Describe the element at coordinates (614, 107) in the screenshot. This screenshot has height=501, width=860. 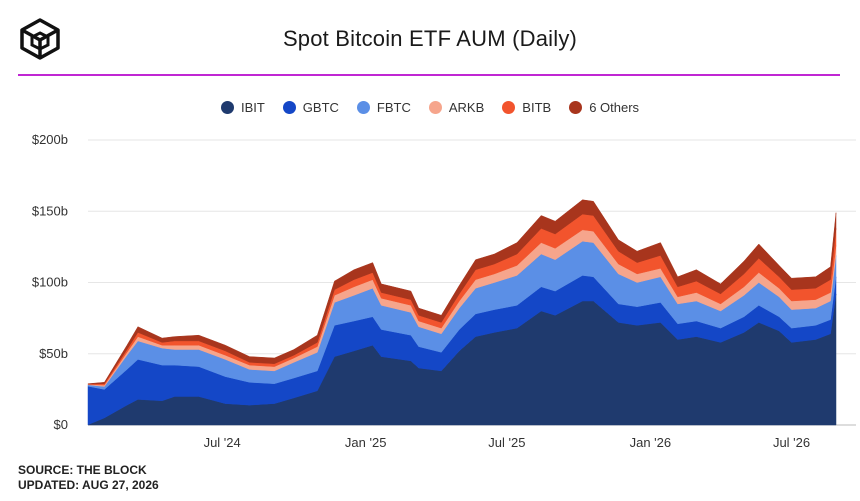
I see `legend-label: 6 Others` at that location.